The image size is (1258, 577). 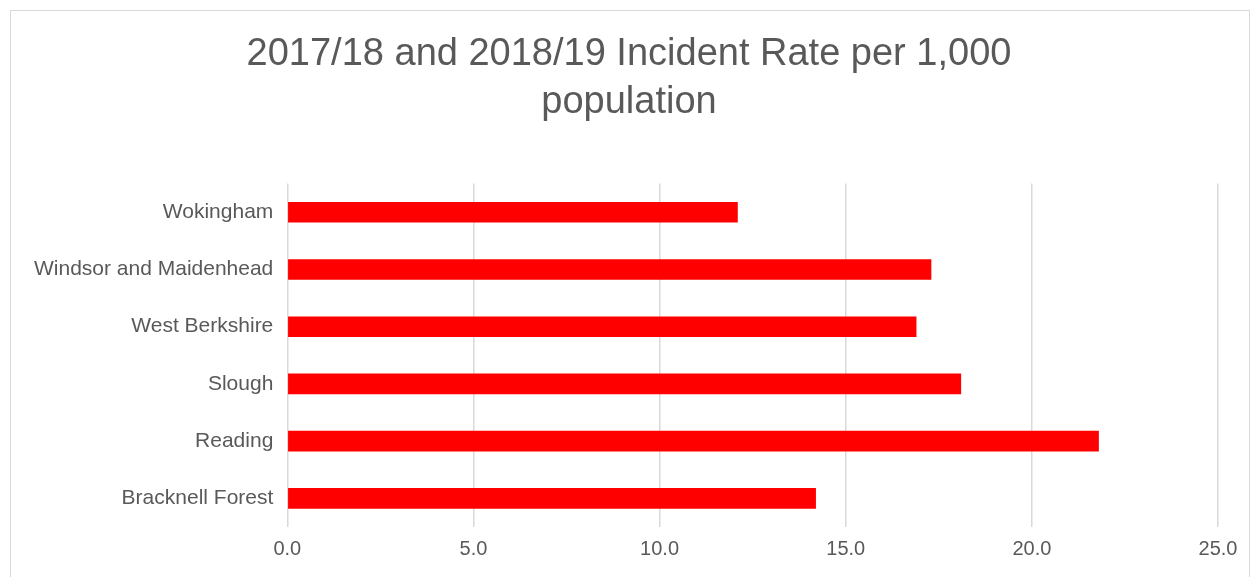 What do you see at coordinates (202, 325) in the screenshot?
I see `y-tick-label: West Berkshire` at bounding box center [202, 325].